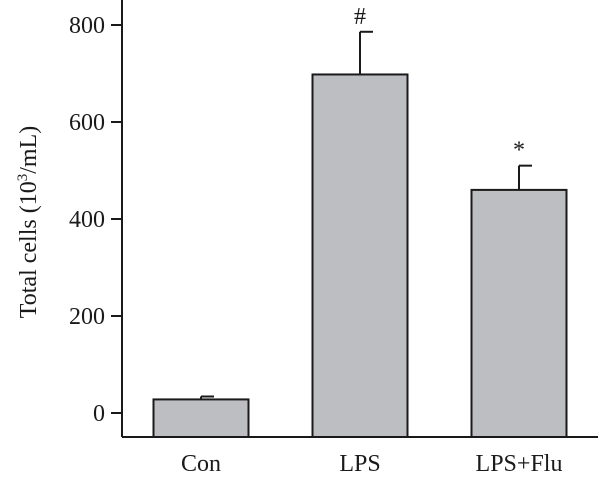  What do you see at coordinates (359, 464) in the screenshot?
I see `x-category-label: LPS` at bounding box center [359, 464].